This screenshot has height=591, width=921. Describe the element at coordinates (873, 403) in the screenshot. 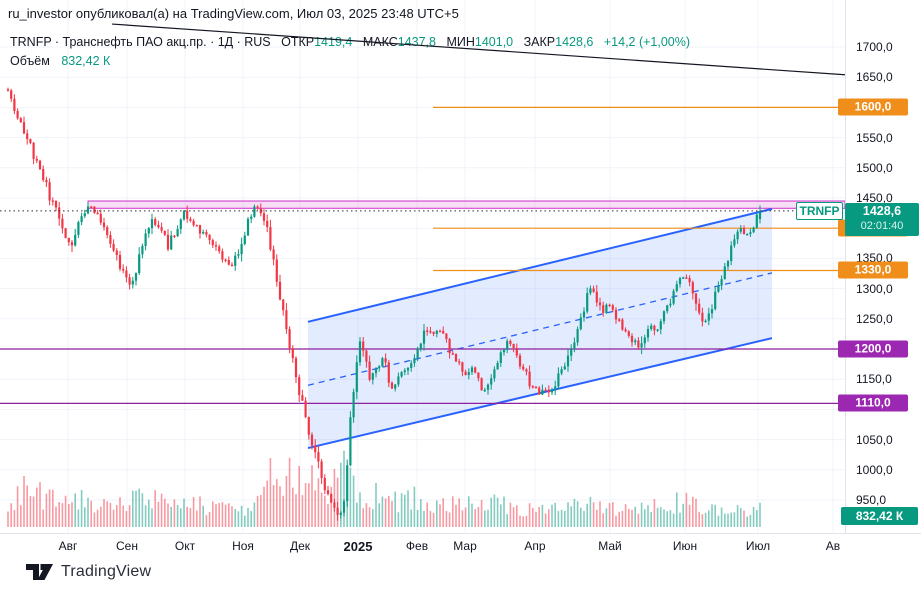

I see `level-price-label: 1110,0` at that location.